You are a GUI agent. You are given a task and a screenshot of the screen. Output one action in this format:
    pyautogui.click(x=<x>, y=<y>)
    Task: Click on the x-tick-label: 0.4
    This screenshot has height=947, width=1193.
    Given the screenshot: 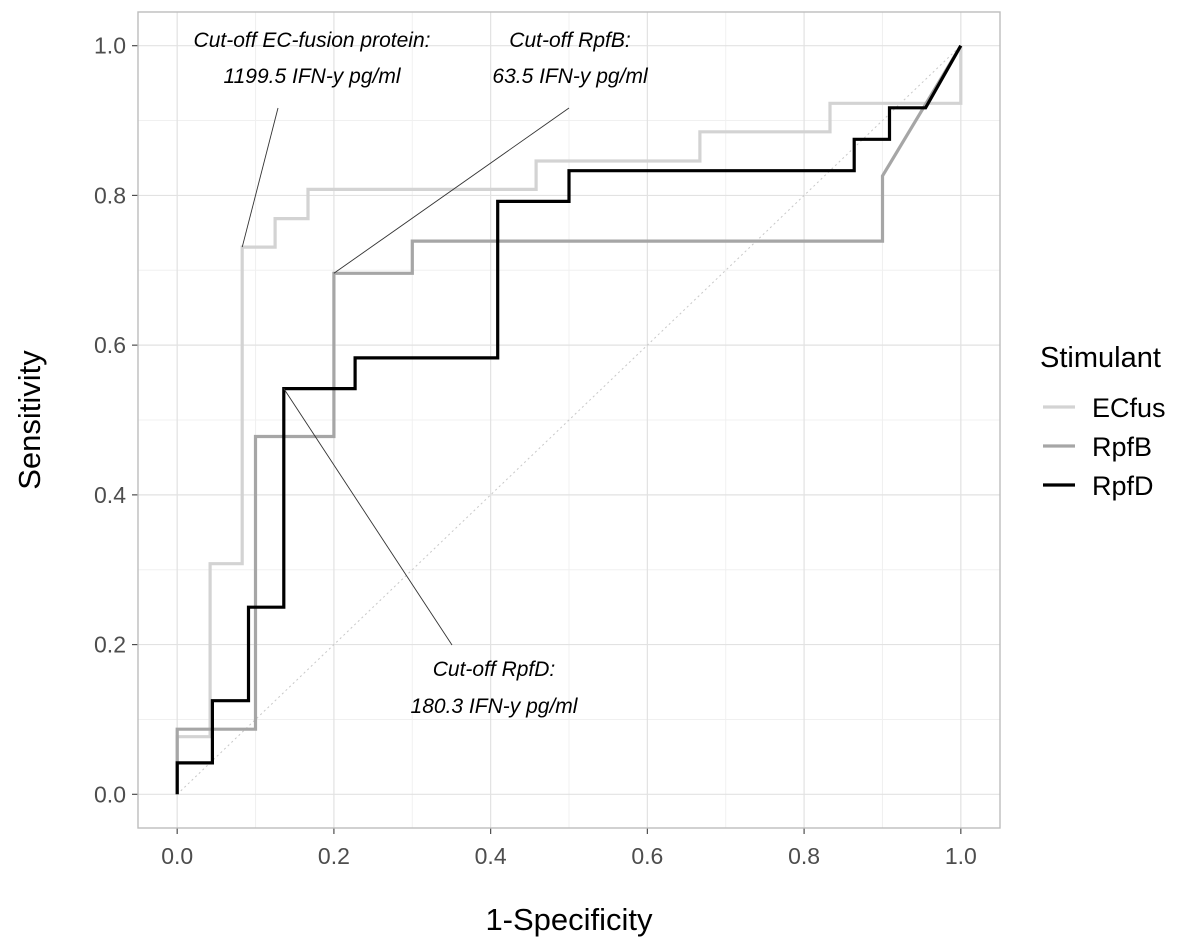 What is the action you would take?
    pyautogui.click(x=491, y=856)
    